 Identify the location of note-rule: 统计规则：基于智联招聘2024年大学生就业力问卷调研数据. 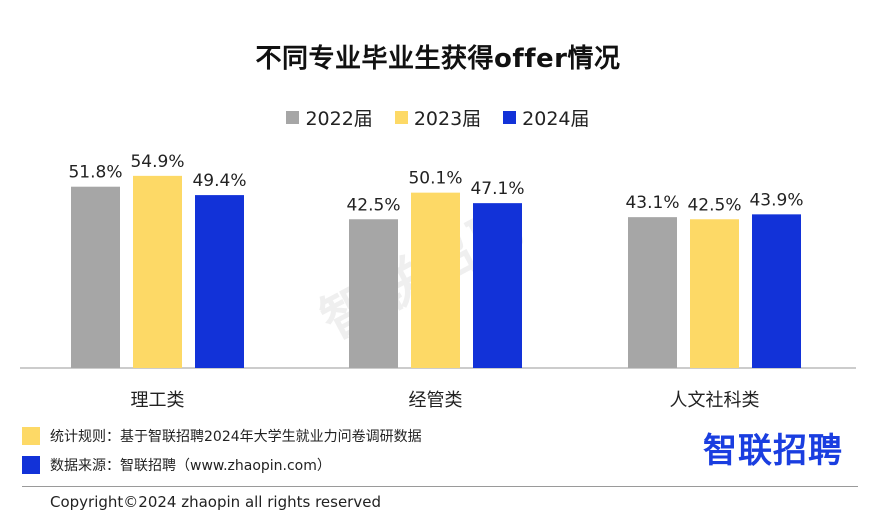
(222, 436).